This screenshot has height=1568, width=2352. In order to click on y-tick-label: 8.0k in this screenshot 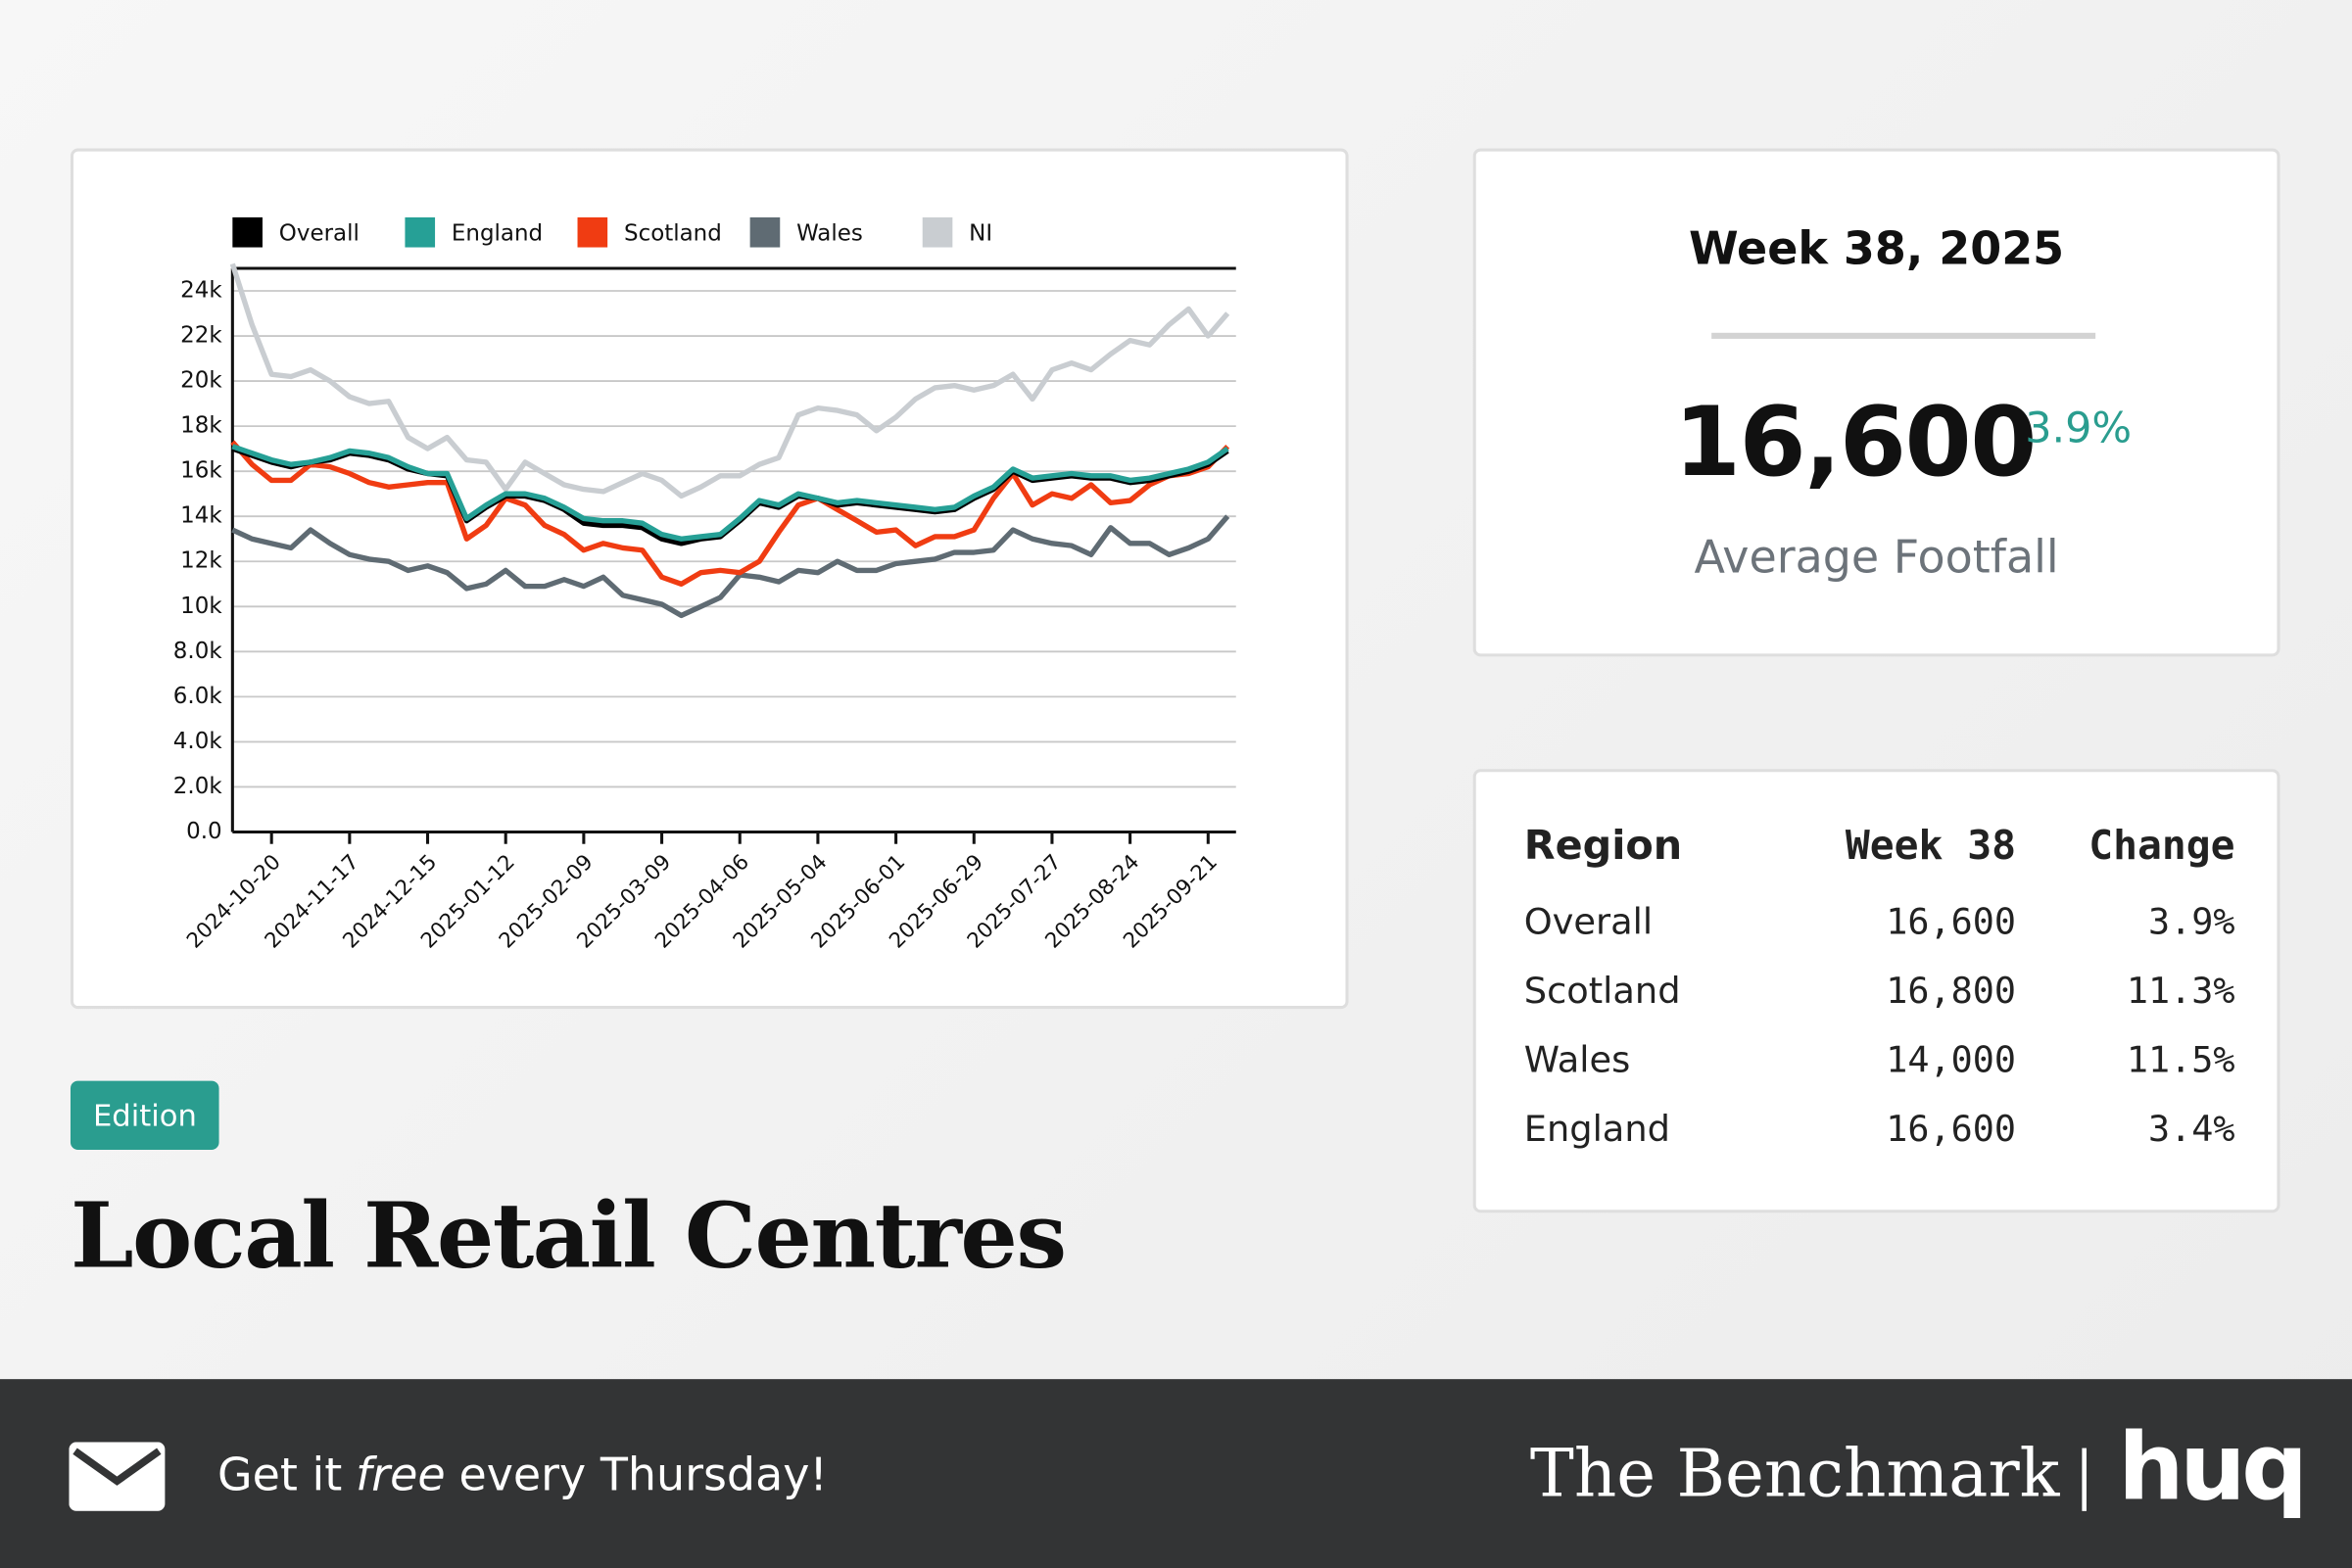, I will do `click(198, 652)`.